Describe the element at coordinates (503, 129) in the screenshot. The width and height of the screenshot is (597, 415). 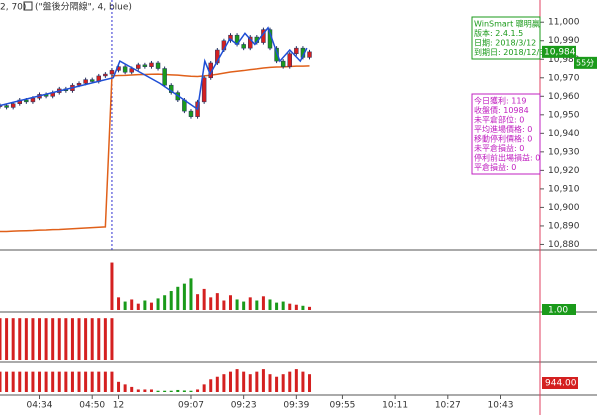
I see `stats-box-text: 平均進場價格: 0` at that location.